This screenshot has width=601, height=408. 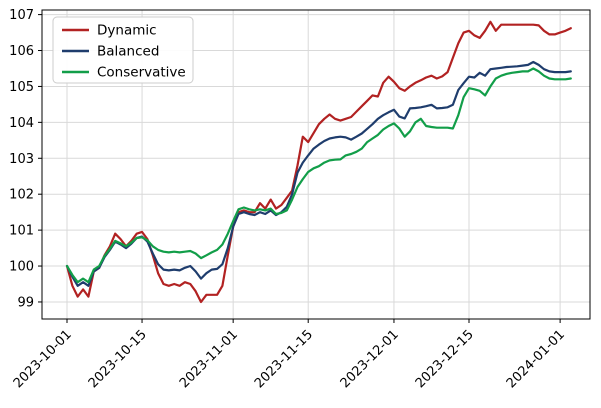 What do you see at coordinates (536, 359) in the screenshot?
I see `x-tick-label: 2024-01-01` at bounding box center [536, 359].